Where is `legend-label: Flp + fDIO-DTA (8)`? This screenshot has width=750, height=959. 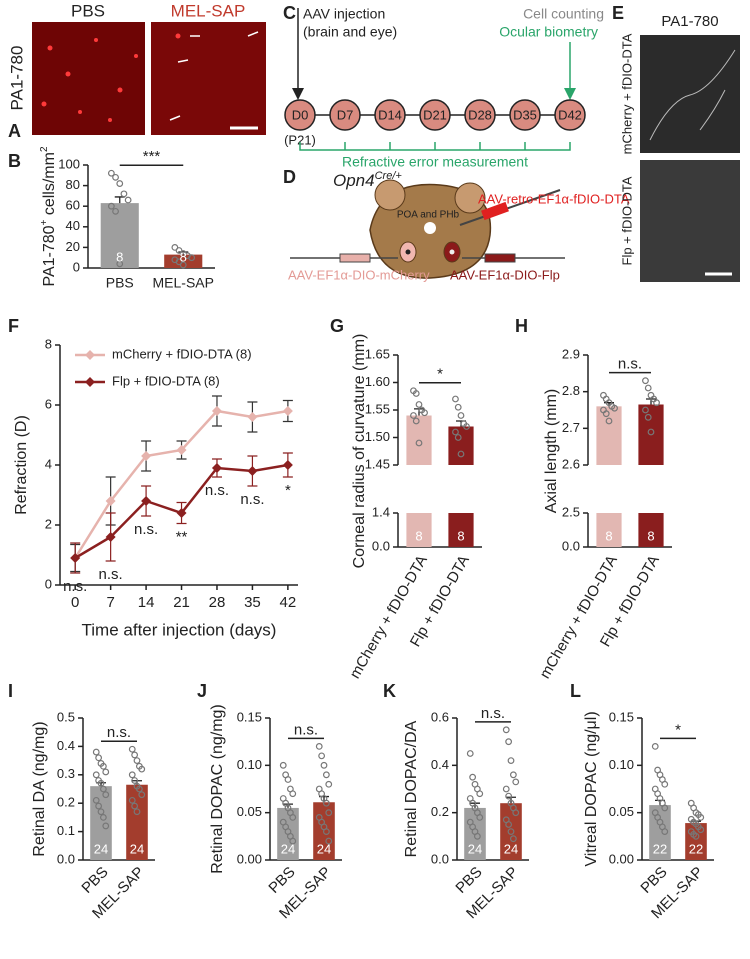
legend-label: Flp + fDIO-DTA (8) is located at coordinates (166, 380).